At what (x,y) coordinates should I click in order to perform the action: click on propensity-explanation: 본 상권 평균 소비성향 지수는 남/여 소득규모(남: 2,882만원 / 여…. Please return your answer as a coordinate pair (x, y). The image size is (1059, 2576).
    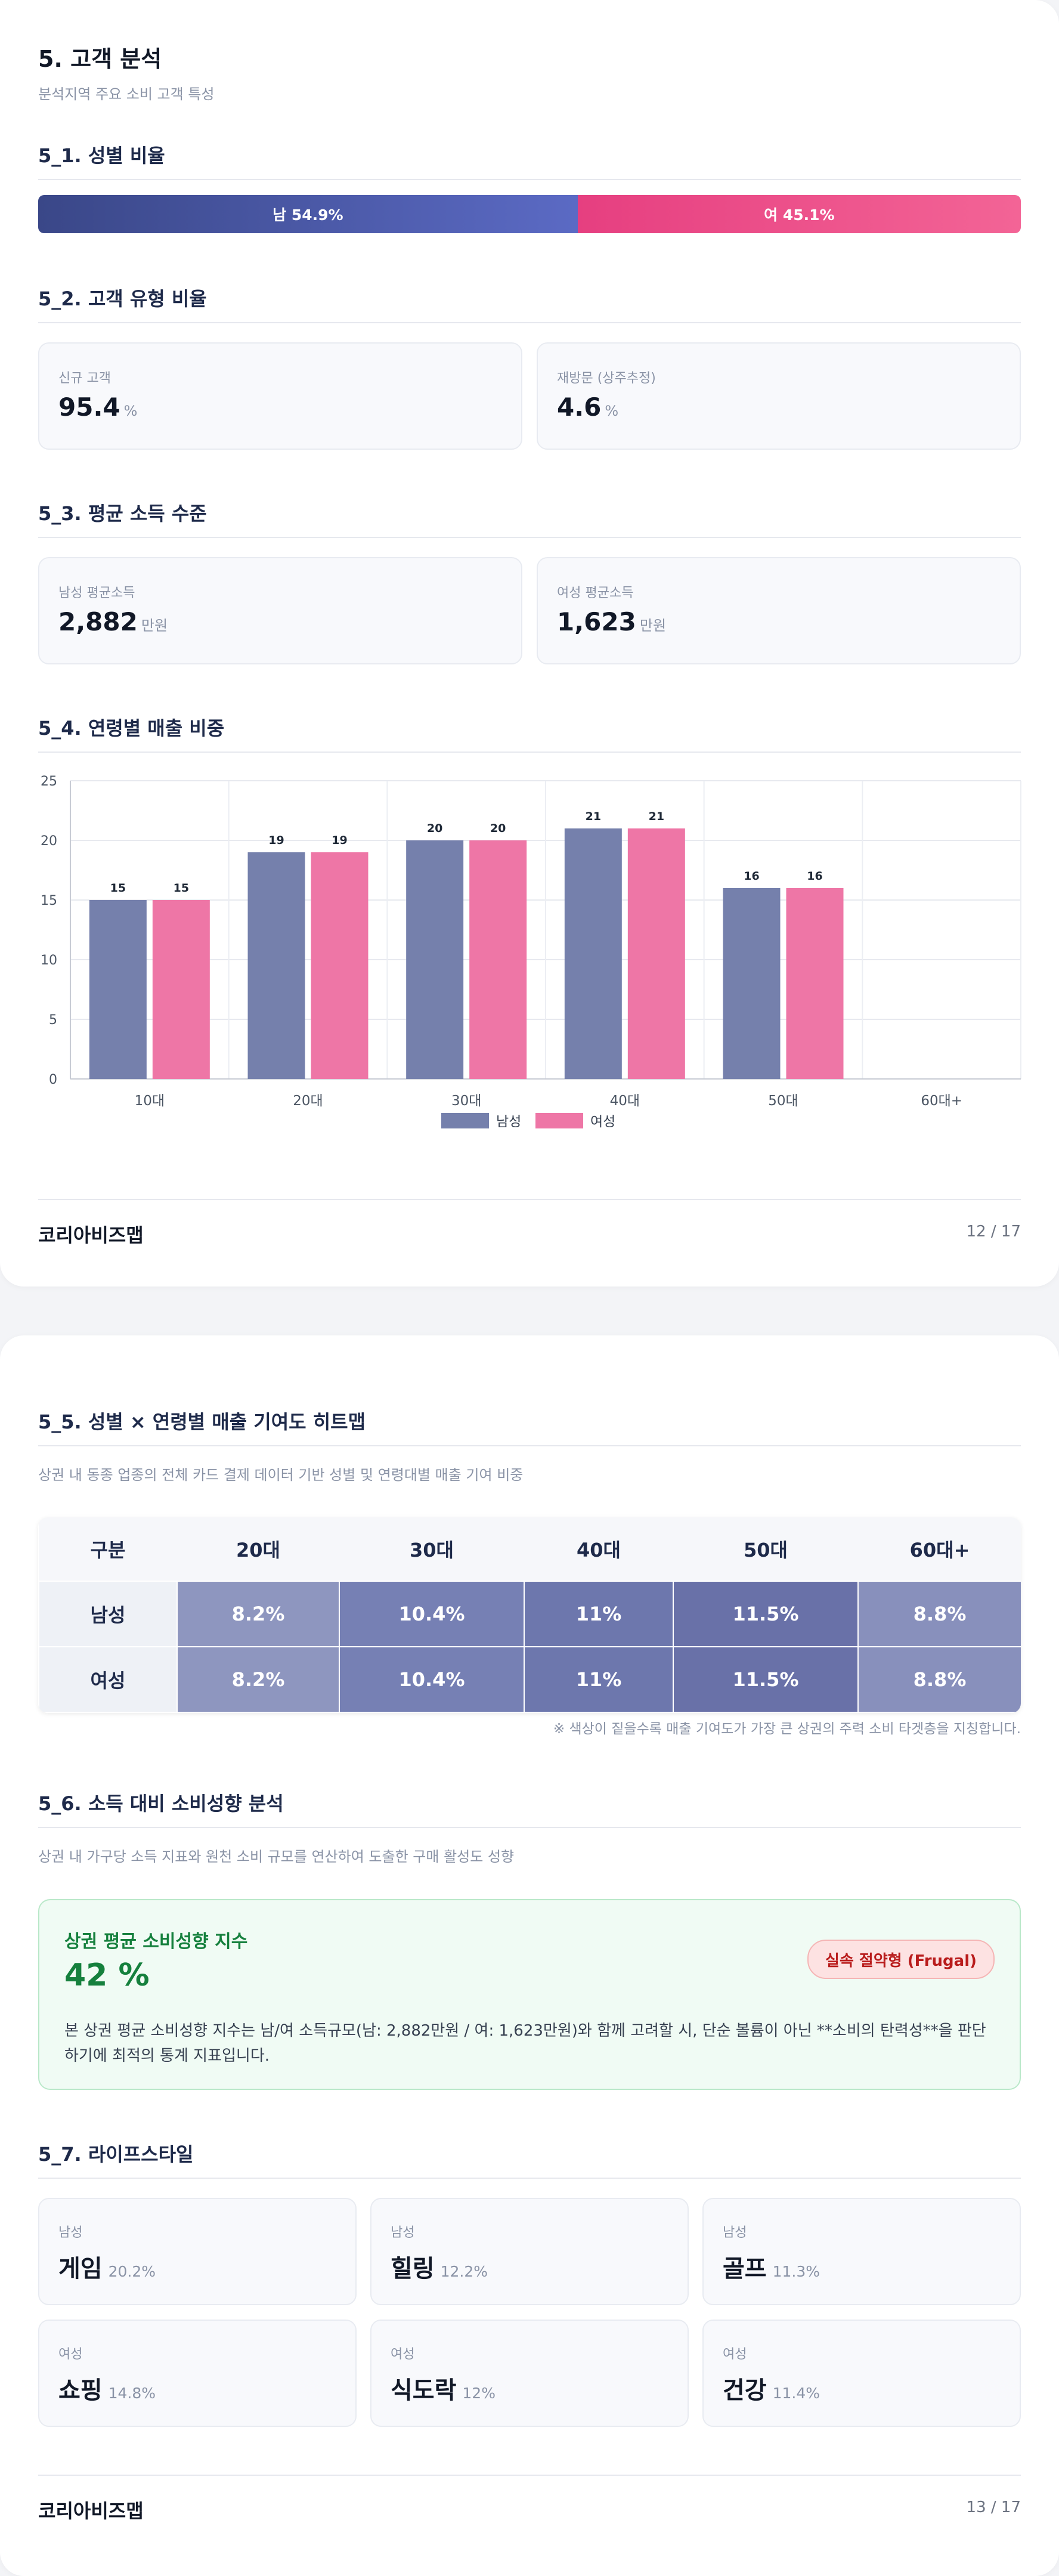
    Looking at the image, I should click on (525, 2043).